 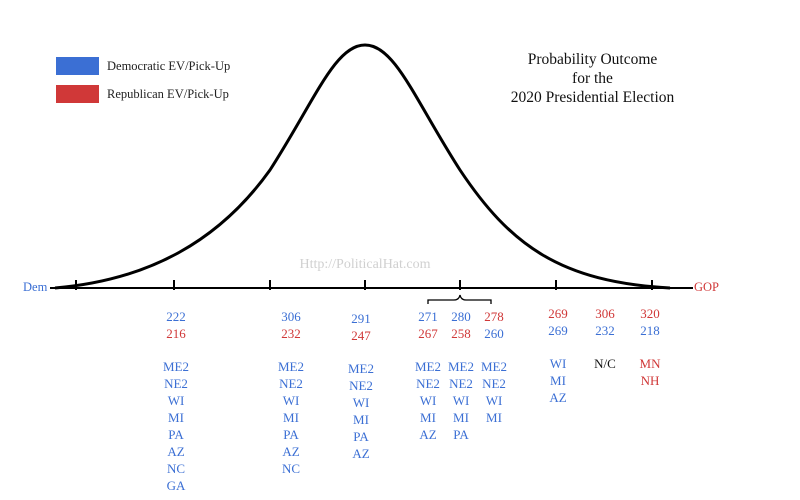 I want to click on gop-electoral-votes: 278, so click(x=494, y=316).